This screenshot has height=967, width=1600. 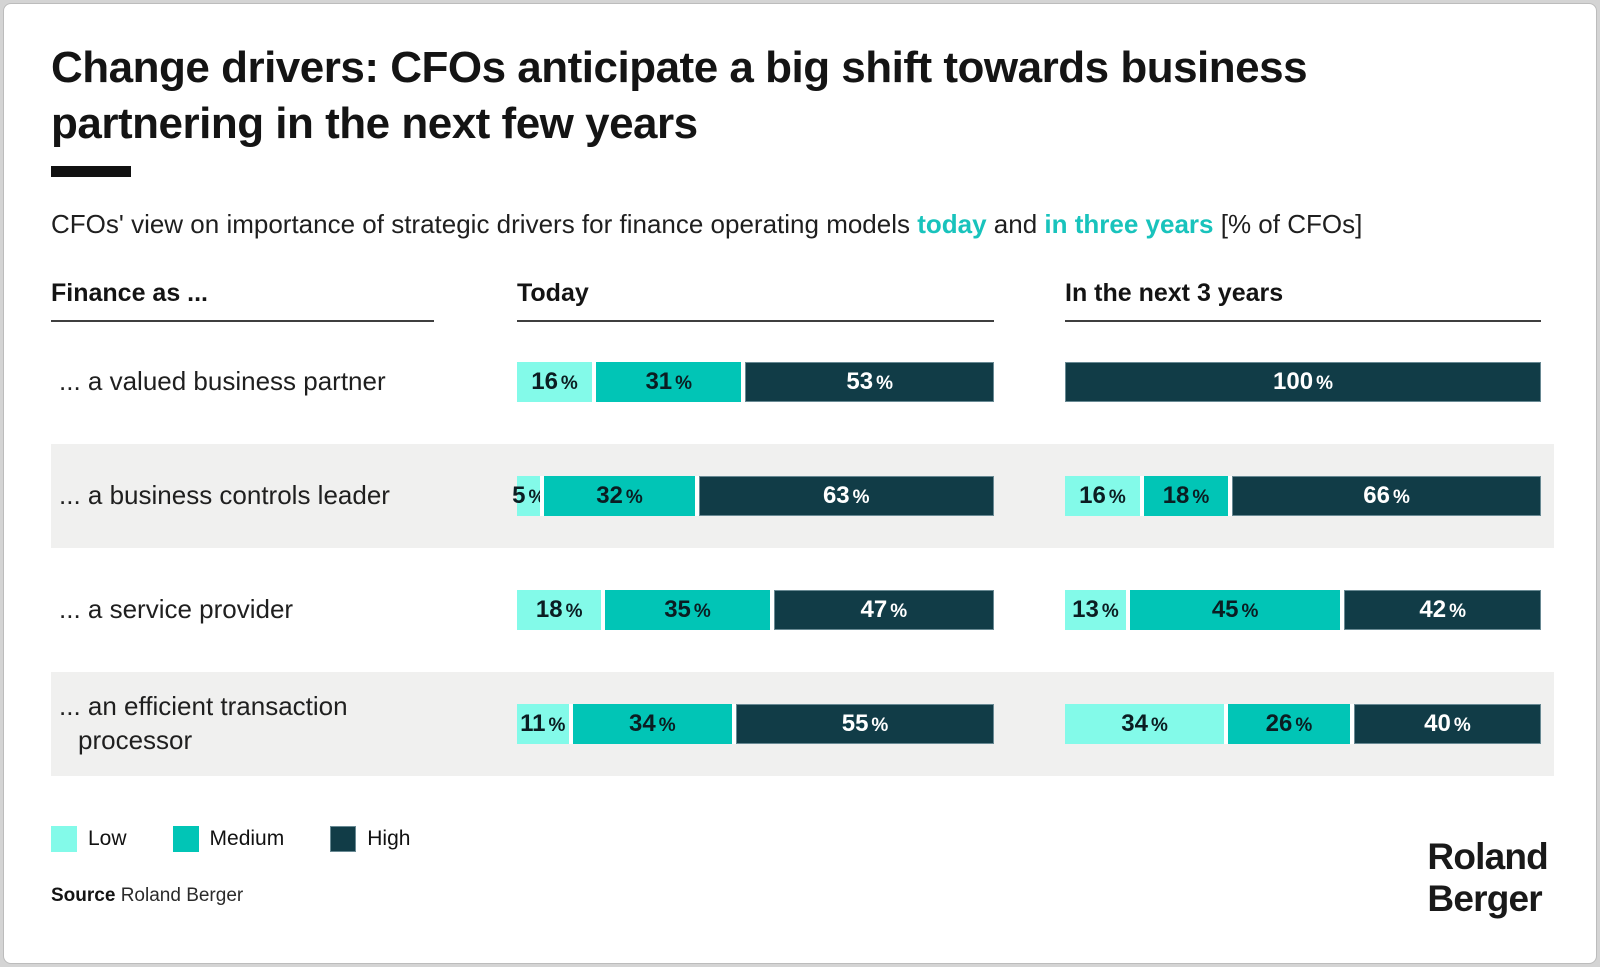 I want to click on bar-segment-medium: 31%, so click(x=669, y=382).